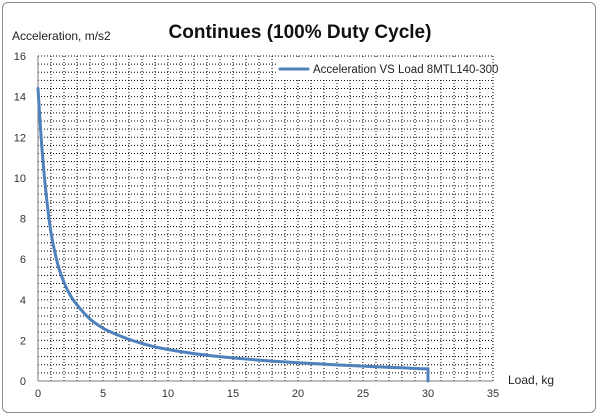 Image resolution: width=600 pixels, height=417 pixels. Describe the element at coordinates (23, 260) in the screenshot. I see `y-tick-label: 6` at that location.